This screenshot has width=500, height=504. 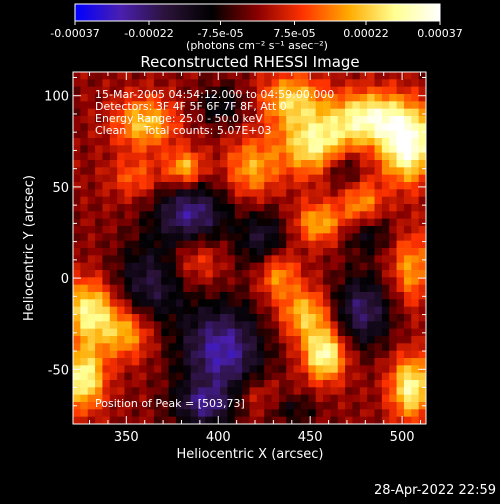 I want to click on colorbar-tick-label: 0.00037, so click(x=440, y=33).